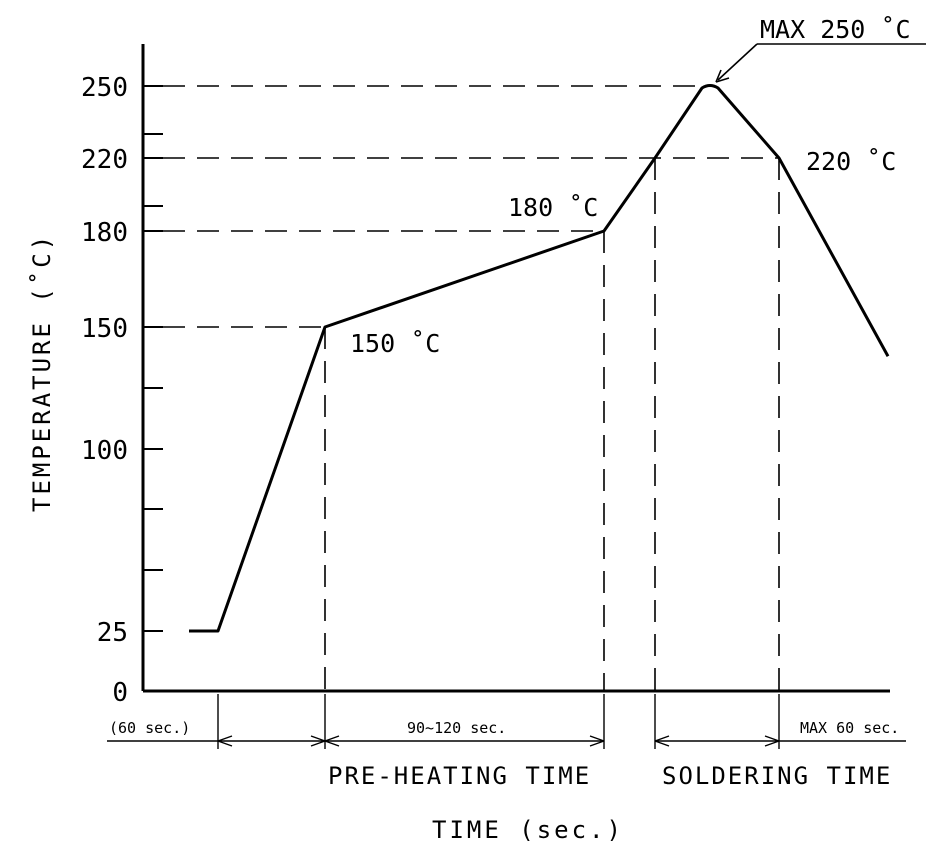 The image size is (934, 845). What do you see at coordinates (112, 633) in the screenshot?
I see `y-tick-label: 25` at bounding box center [112, 633].